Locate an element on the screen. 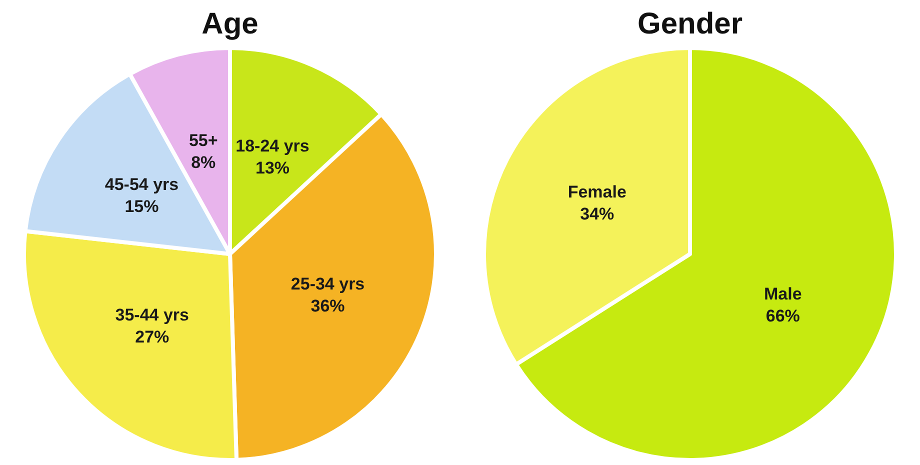  data-label: 27% is located at coordinates (152, 336).